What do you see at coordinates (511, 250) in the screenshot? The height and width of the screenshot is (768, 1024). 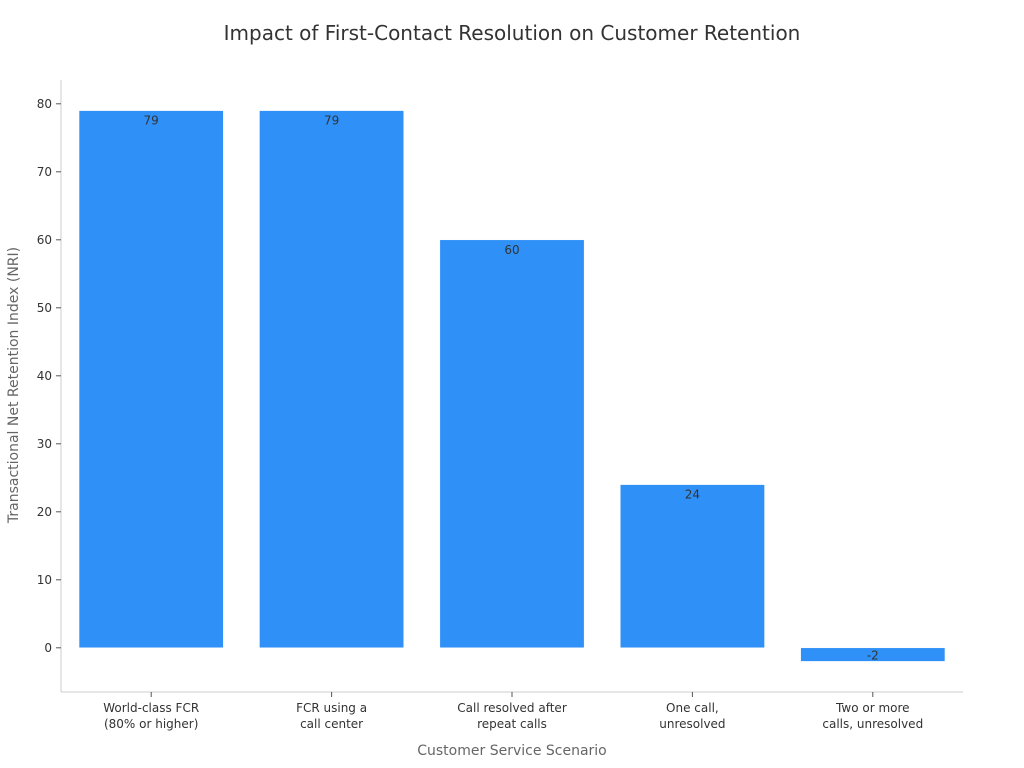 I see `bar-value-label: 60` at bounding box center [511, 250].